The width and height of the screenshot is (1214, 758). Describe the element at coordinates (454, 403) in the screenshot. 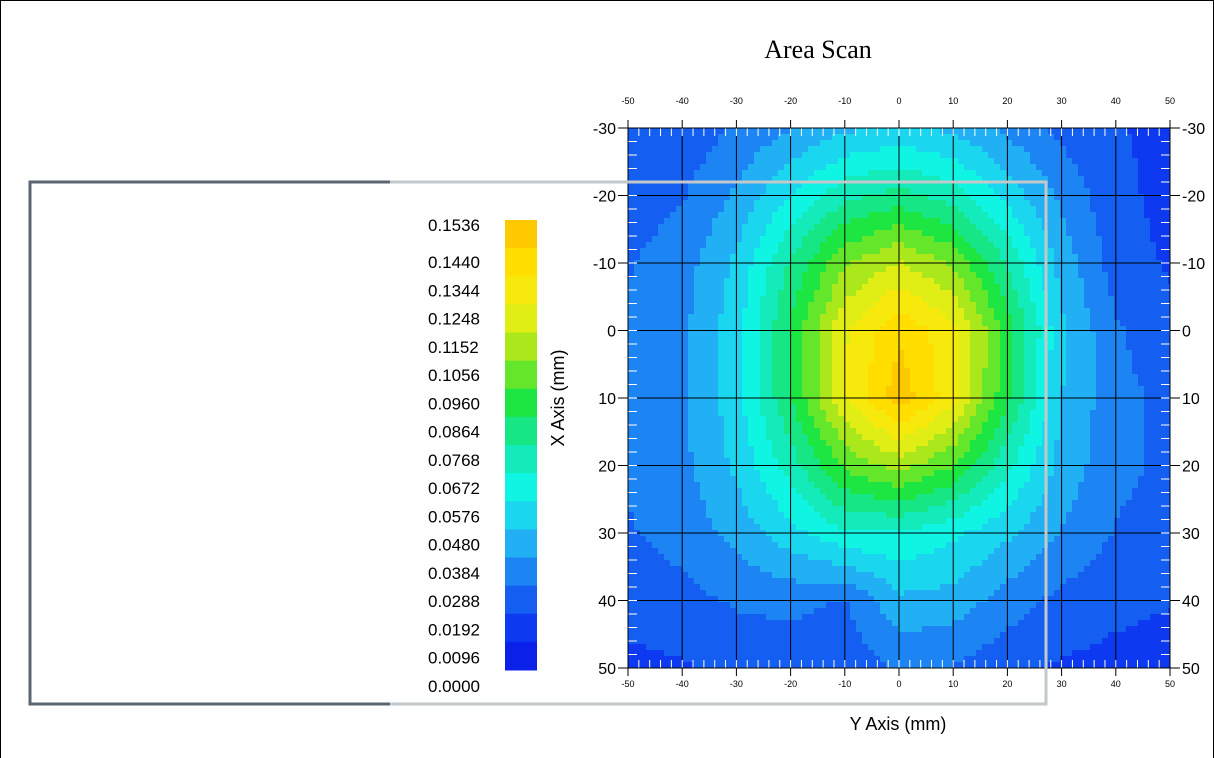

I see `colorbar-label: 0.0960` at that location.